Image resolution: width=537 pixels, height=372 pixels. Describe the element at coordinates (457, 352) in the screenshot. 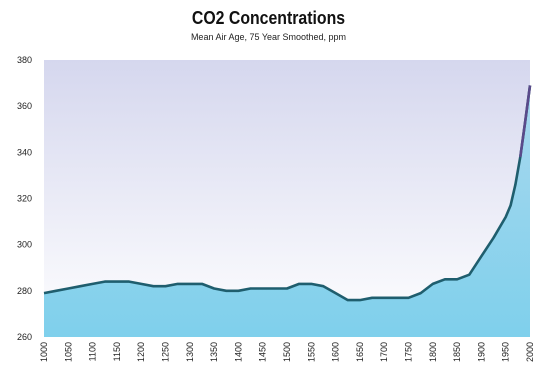

I see `x-tick-label: 1850` at that location.